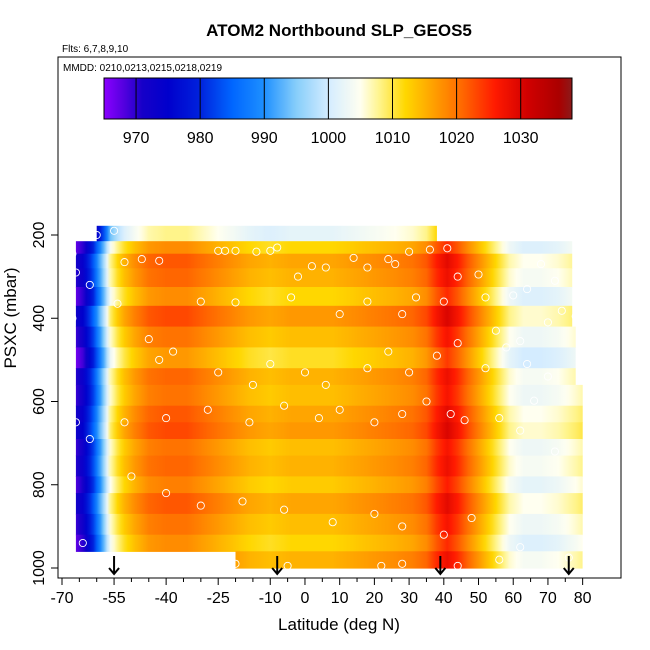 The image size is (650, 650). I want to click on x-tick-label: -10, so click(270, 598).